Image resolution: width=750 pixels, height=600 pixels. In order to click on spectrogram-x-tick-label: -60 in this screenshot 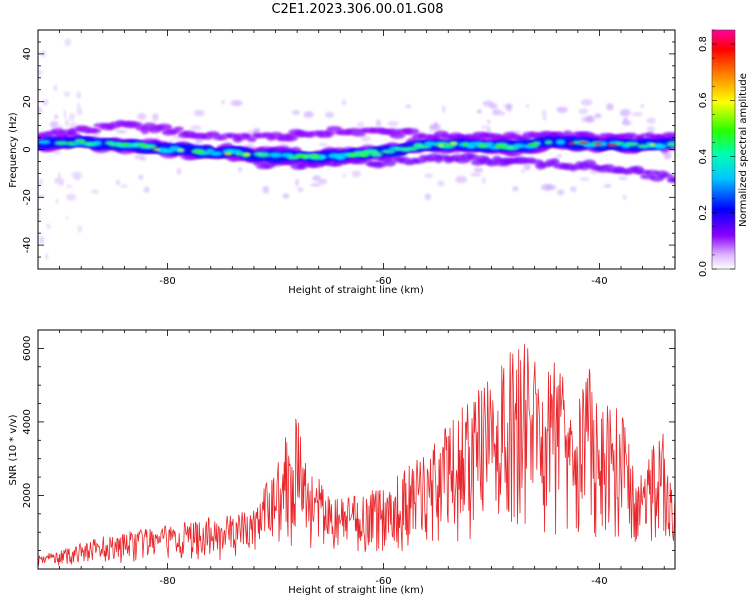, I will do `click(383, 281)`.